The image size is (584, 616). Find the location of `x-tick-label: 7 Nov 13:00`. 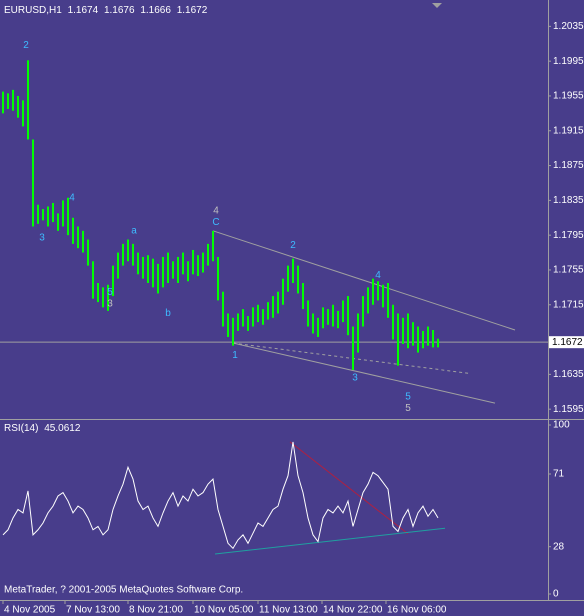

x-tick-label: 7 Nov 13:00 is located at coordinates (93, 610).